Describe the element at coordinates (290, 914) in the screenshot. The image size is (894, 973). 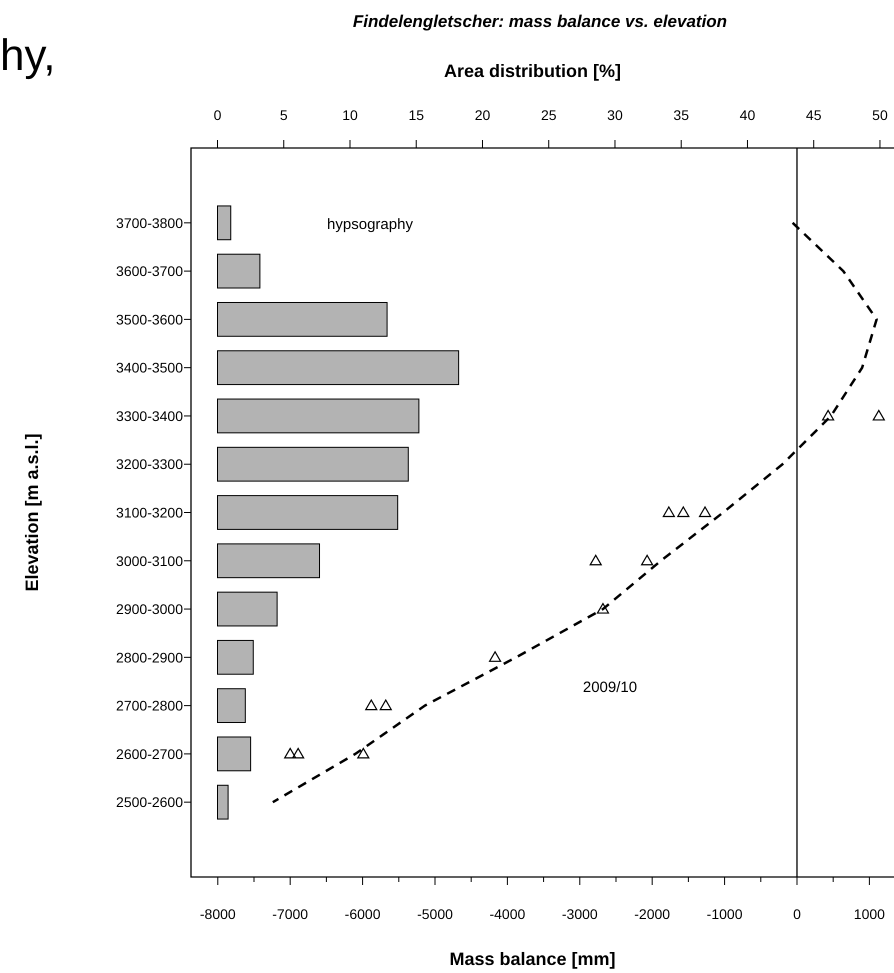
I see `x-tick-label: -7000` at that location.